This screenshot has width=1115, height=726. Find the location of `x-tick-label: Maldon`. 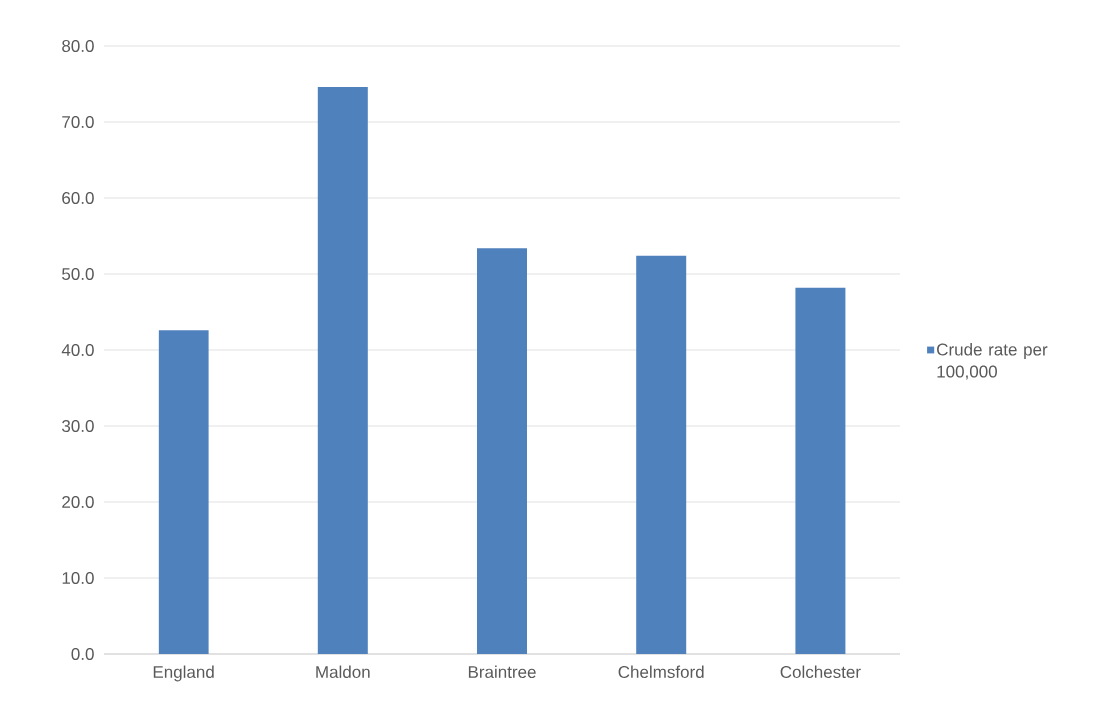

x-tick-label: Maldon is located at coordinates (343, 672).